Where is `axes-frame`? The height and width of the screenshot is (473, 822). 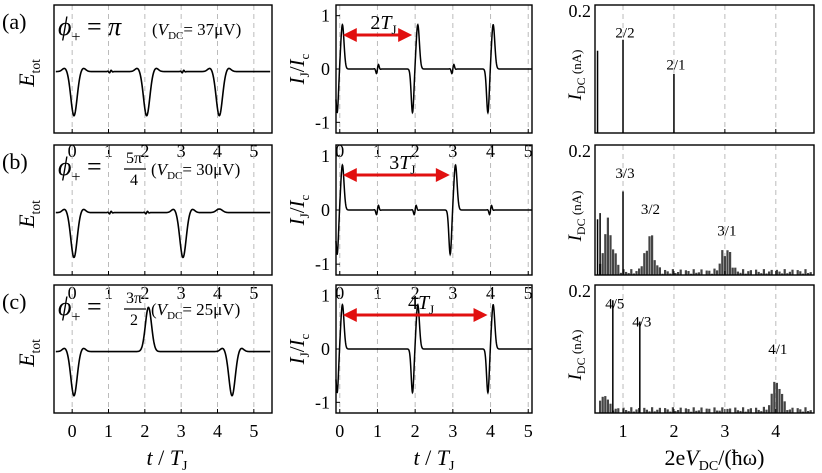 axes-frame is located at coordinates (163, 349).